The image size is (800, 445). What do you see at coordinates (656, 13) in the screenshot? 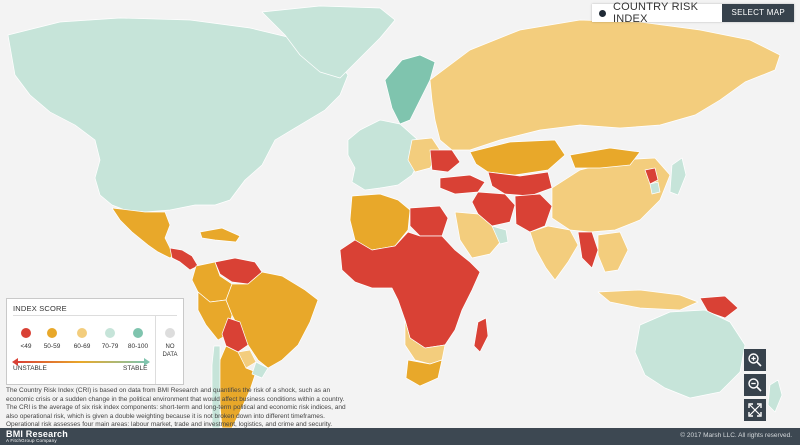
I see `map-selector-label: COUNTRY RISK INDEX` at bounding box center [656, 13].